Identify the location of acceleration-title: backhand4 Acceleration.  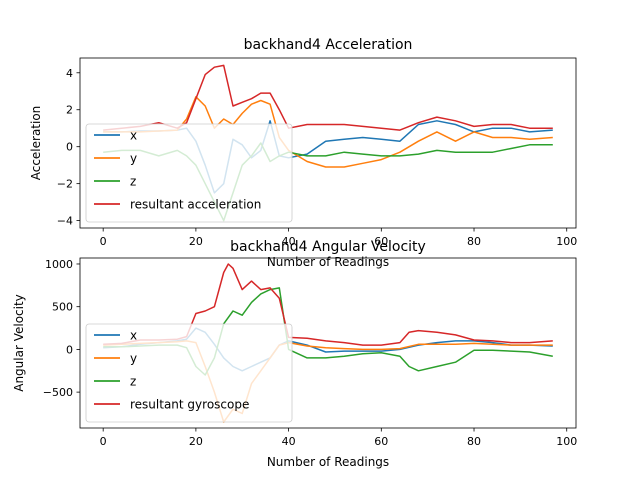
(328, 45).